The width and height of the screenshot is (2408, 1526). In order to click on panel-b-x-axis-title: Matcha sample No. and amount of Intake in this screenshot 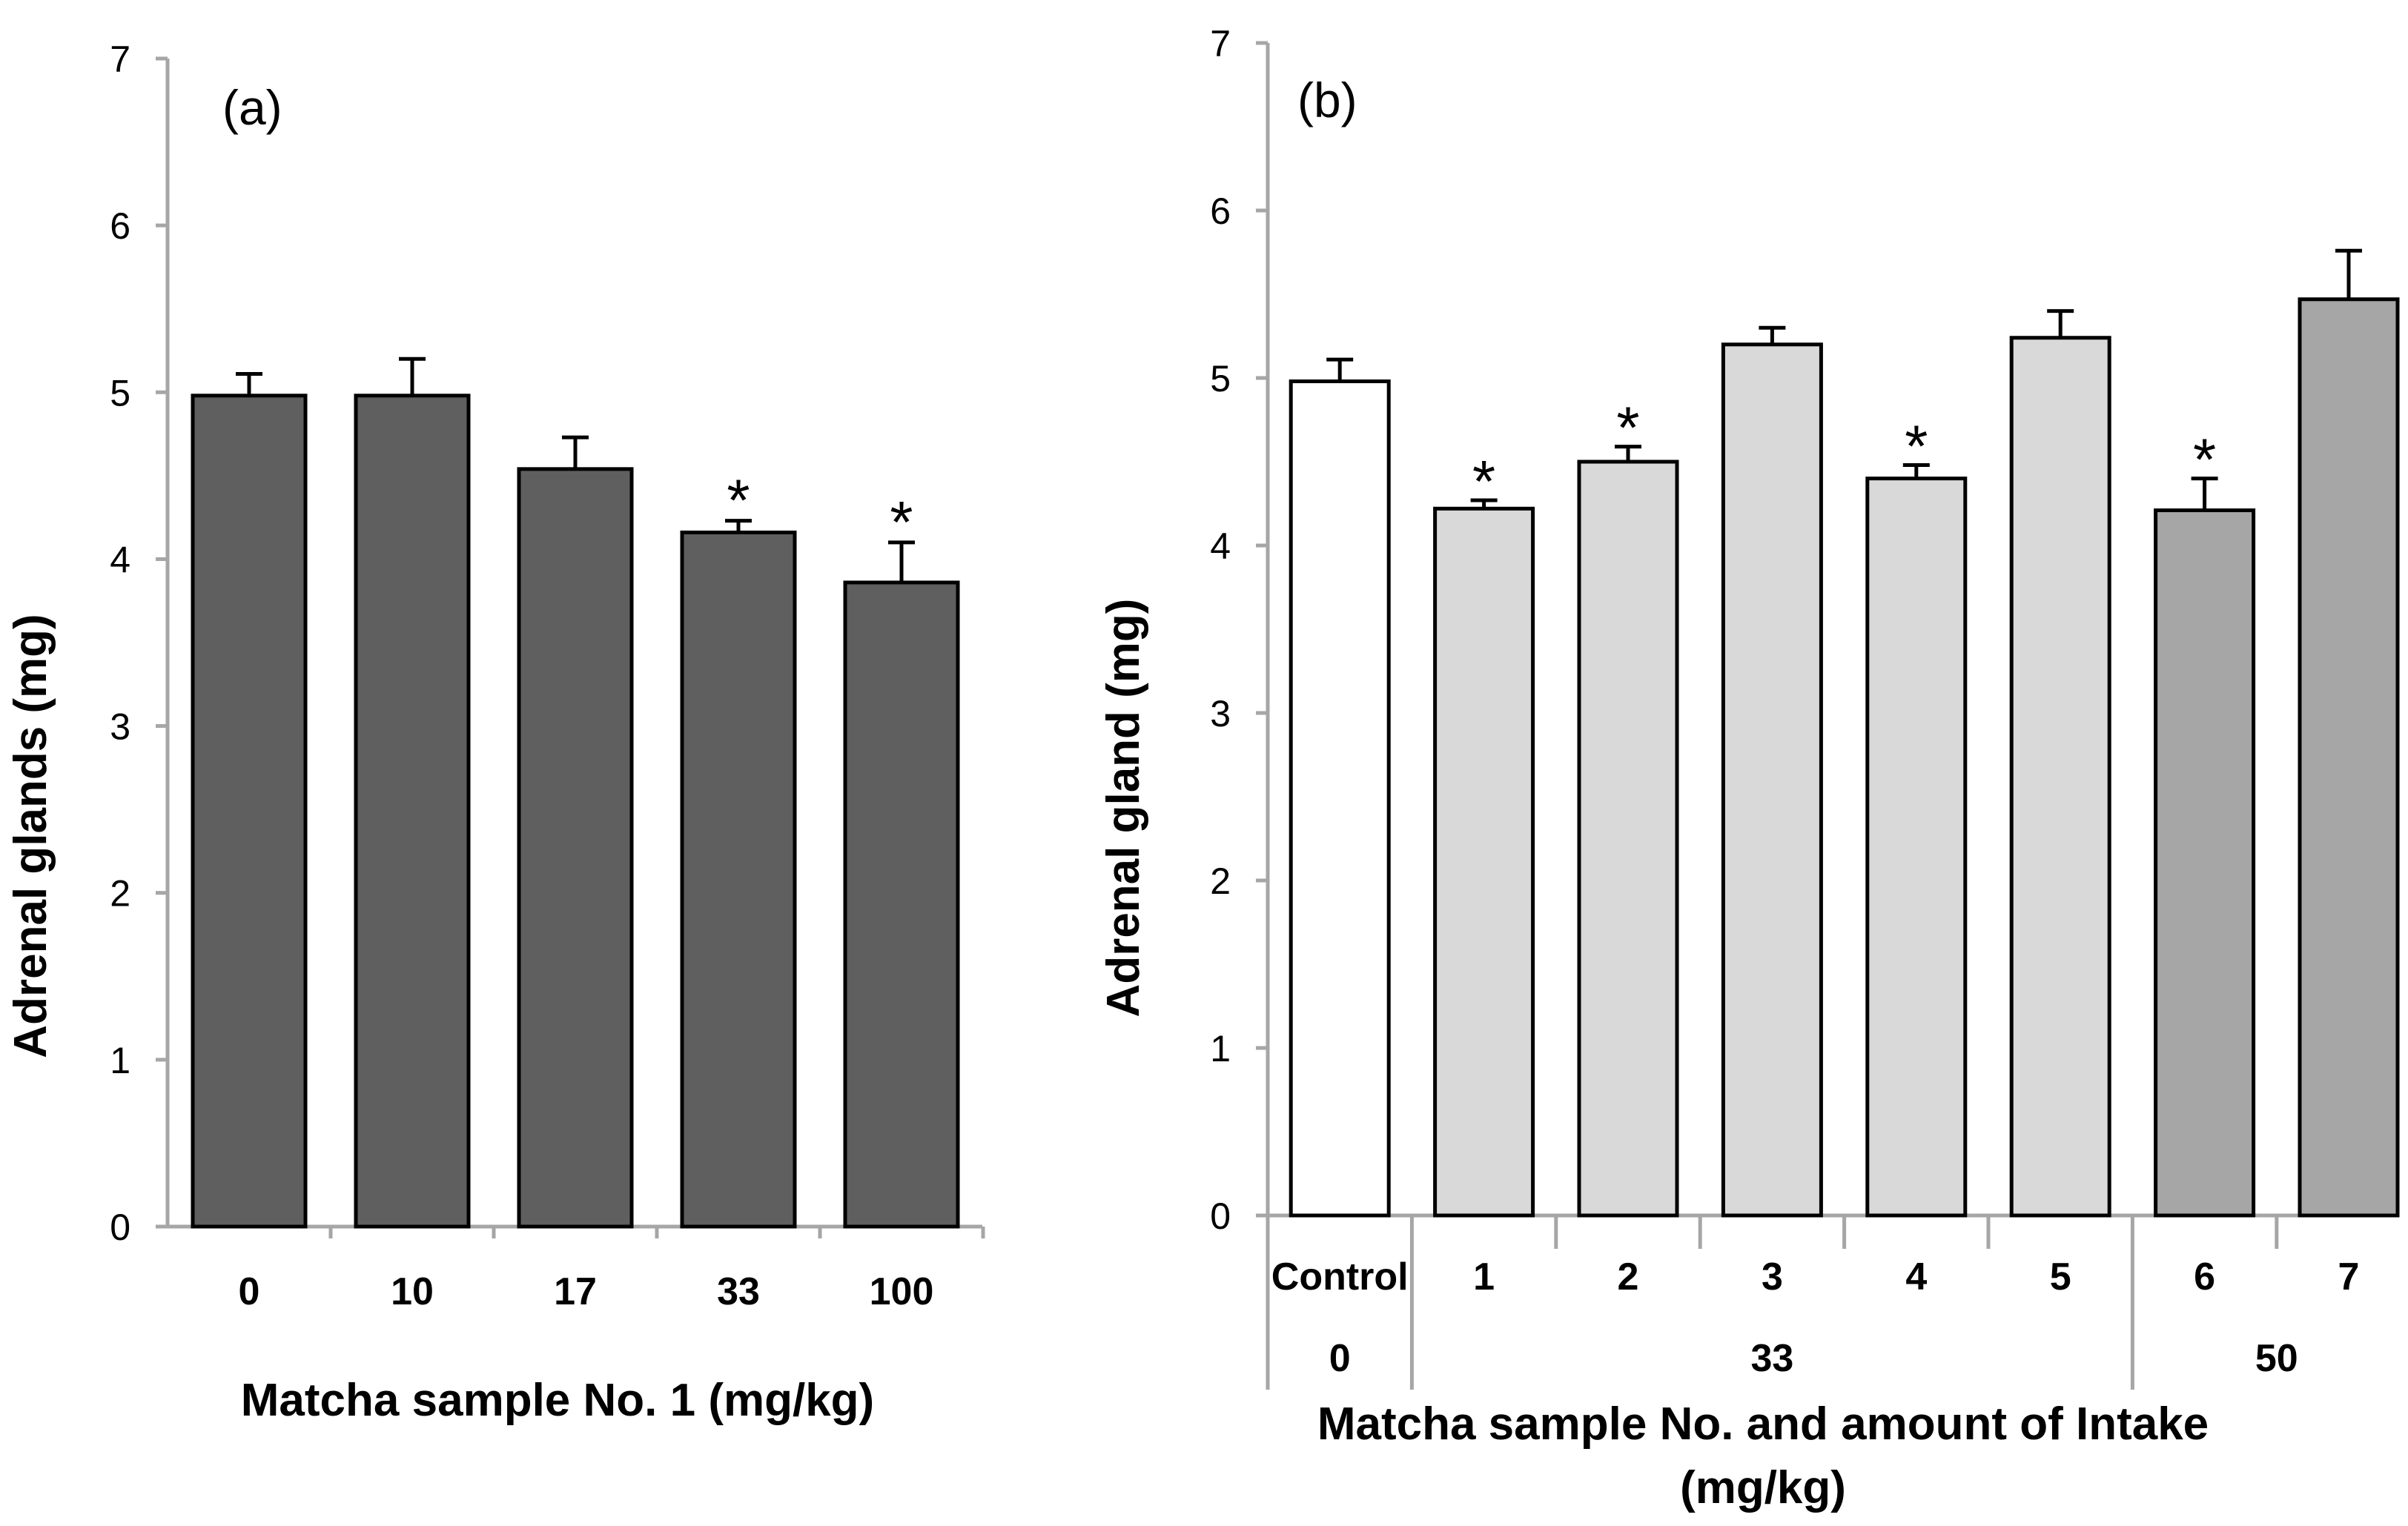, I will do `click(1763, 1424)`.